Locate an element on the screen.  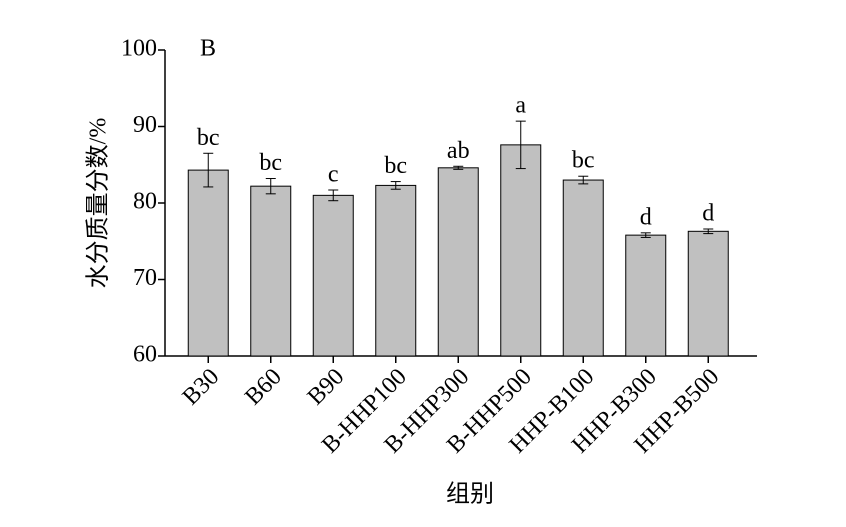
x-tick-label: B30 is located at coordinates (201, 387).